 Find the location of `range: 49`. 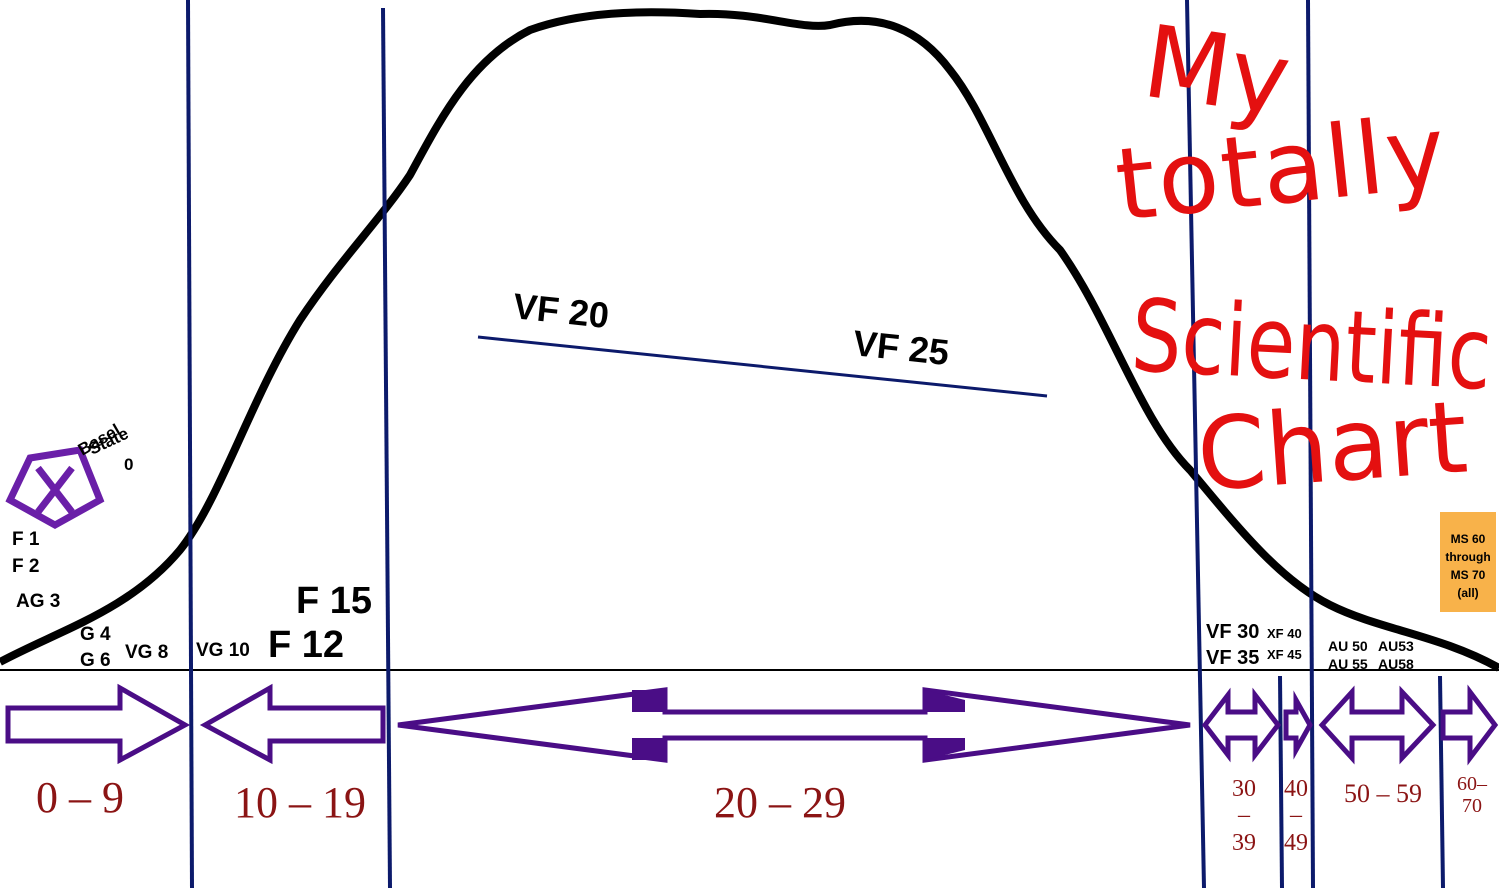

range: 49 is located at coordinates (1296, 843).